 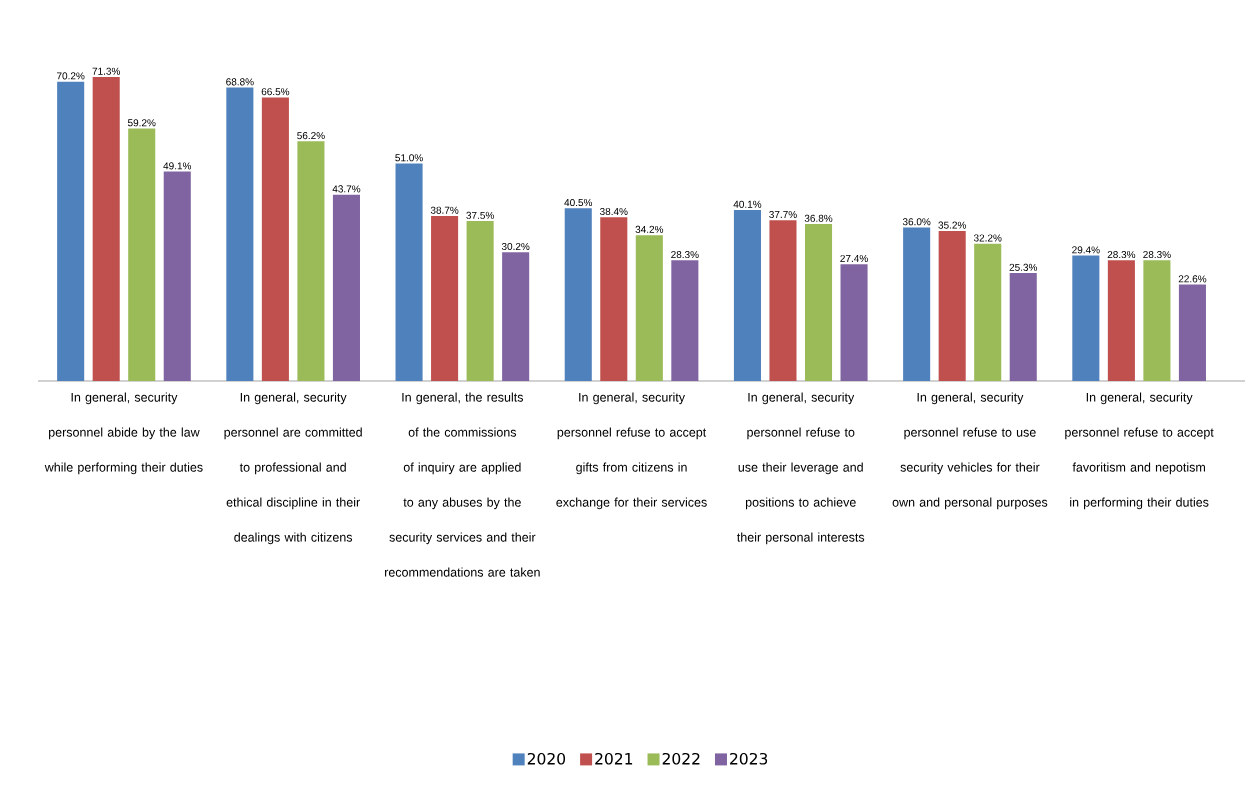 What do you see at coordinates (240, 82) in the screenshot?
I see `data-label: 68.8%` at bounding box center [240, 82].